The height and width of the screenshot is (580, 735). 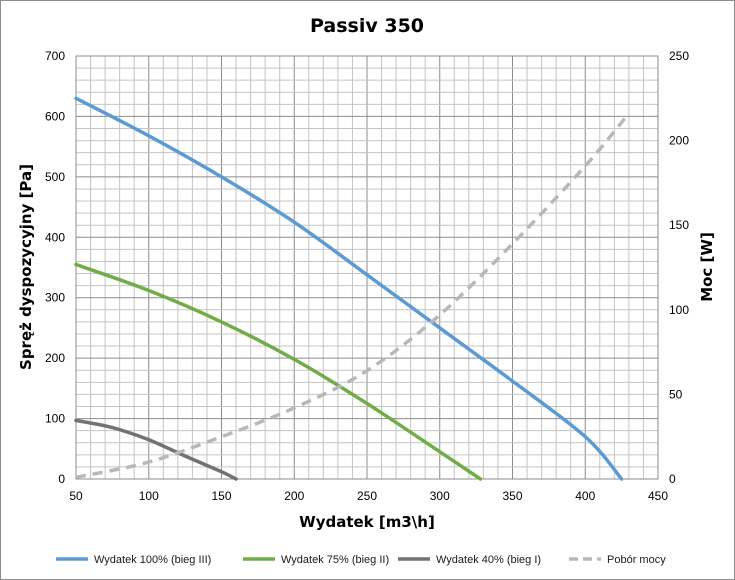 What do you see at coordinates (55, 358) in the screenshot?
I see `y-tick-label: 200` at bounding box center [55, 358].